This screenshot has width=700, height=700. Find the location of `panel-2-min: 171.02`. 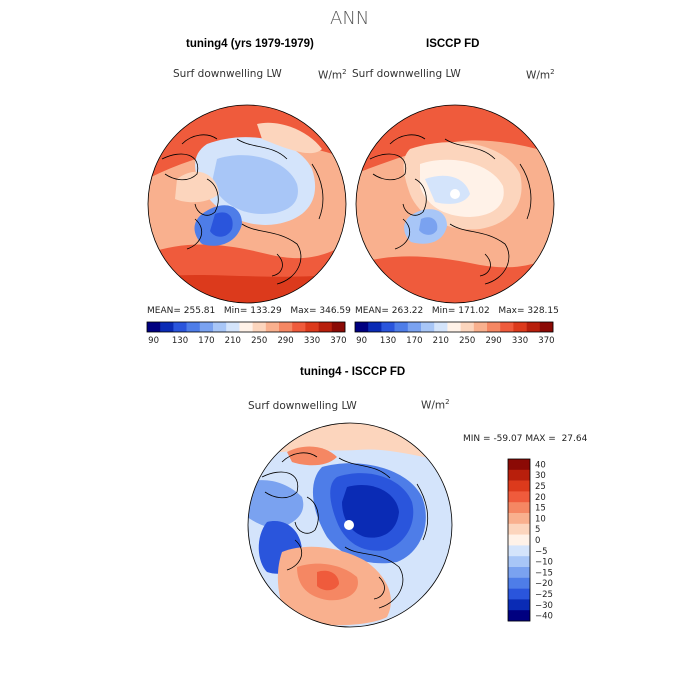

panel-2-min: 171.02 is located at coordinates (474, 311).